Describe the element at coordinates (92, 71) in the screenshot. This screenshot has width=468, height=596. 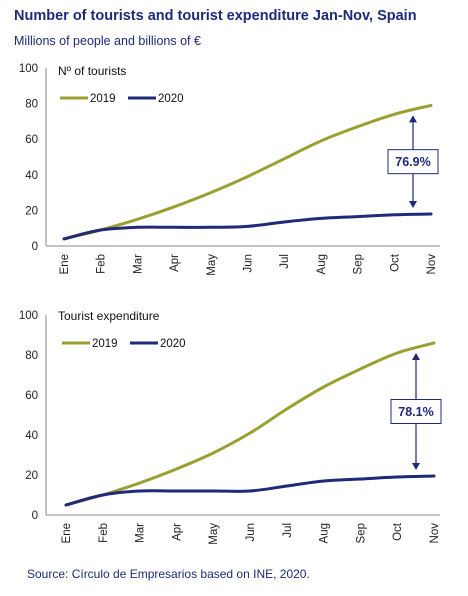
I see `panel-title: Nº of tourists` at that location.